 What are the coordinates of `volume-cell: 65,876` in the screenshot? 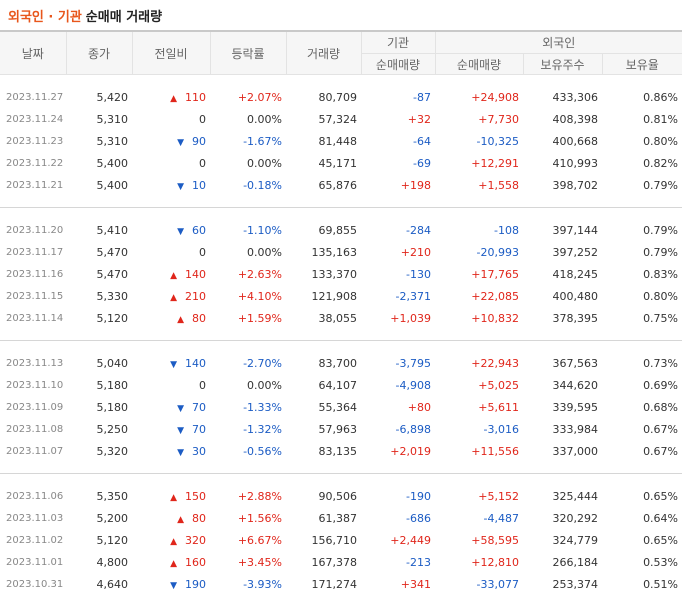 It's located at (323, 185).